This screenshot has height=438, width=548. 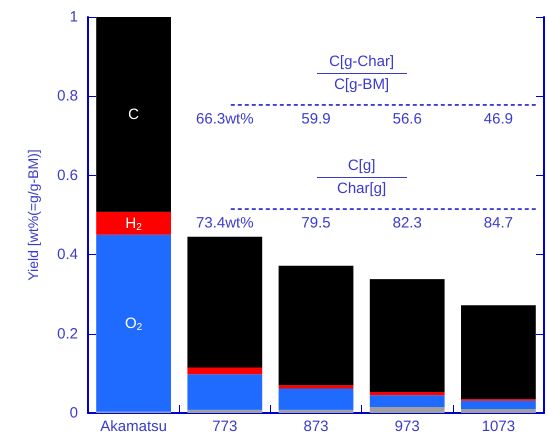 I want to click on x-tick-label: 873, so click(x=316, y=426).